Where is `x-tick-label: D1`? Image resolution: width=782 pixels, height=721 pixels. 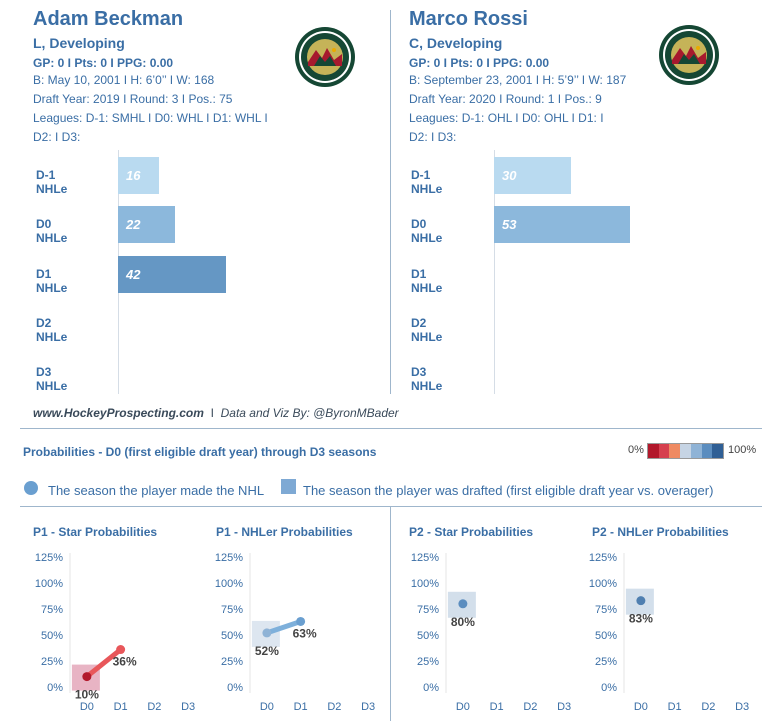 x-tick-label: D1 is located at coordinates (301, 707).